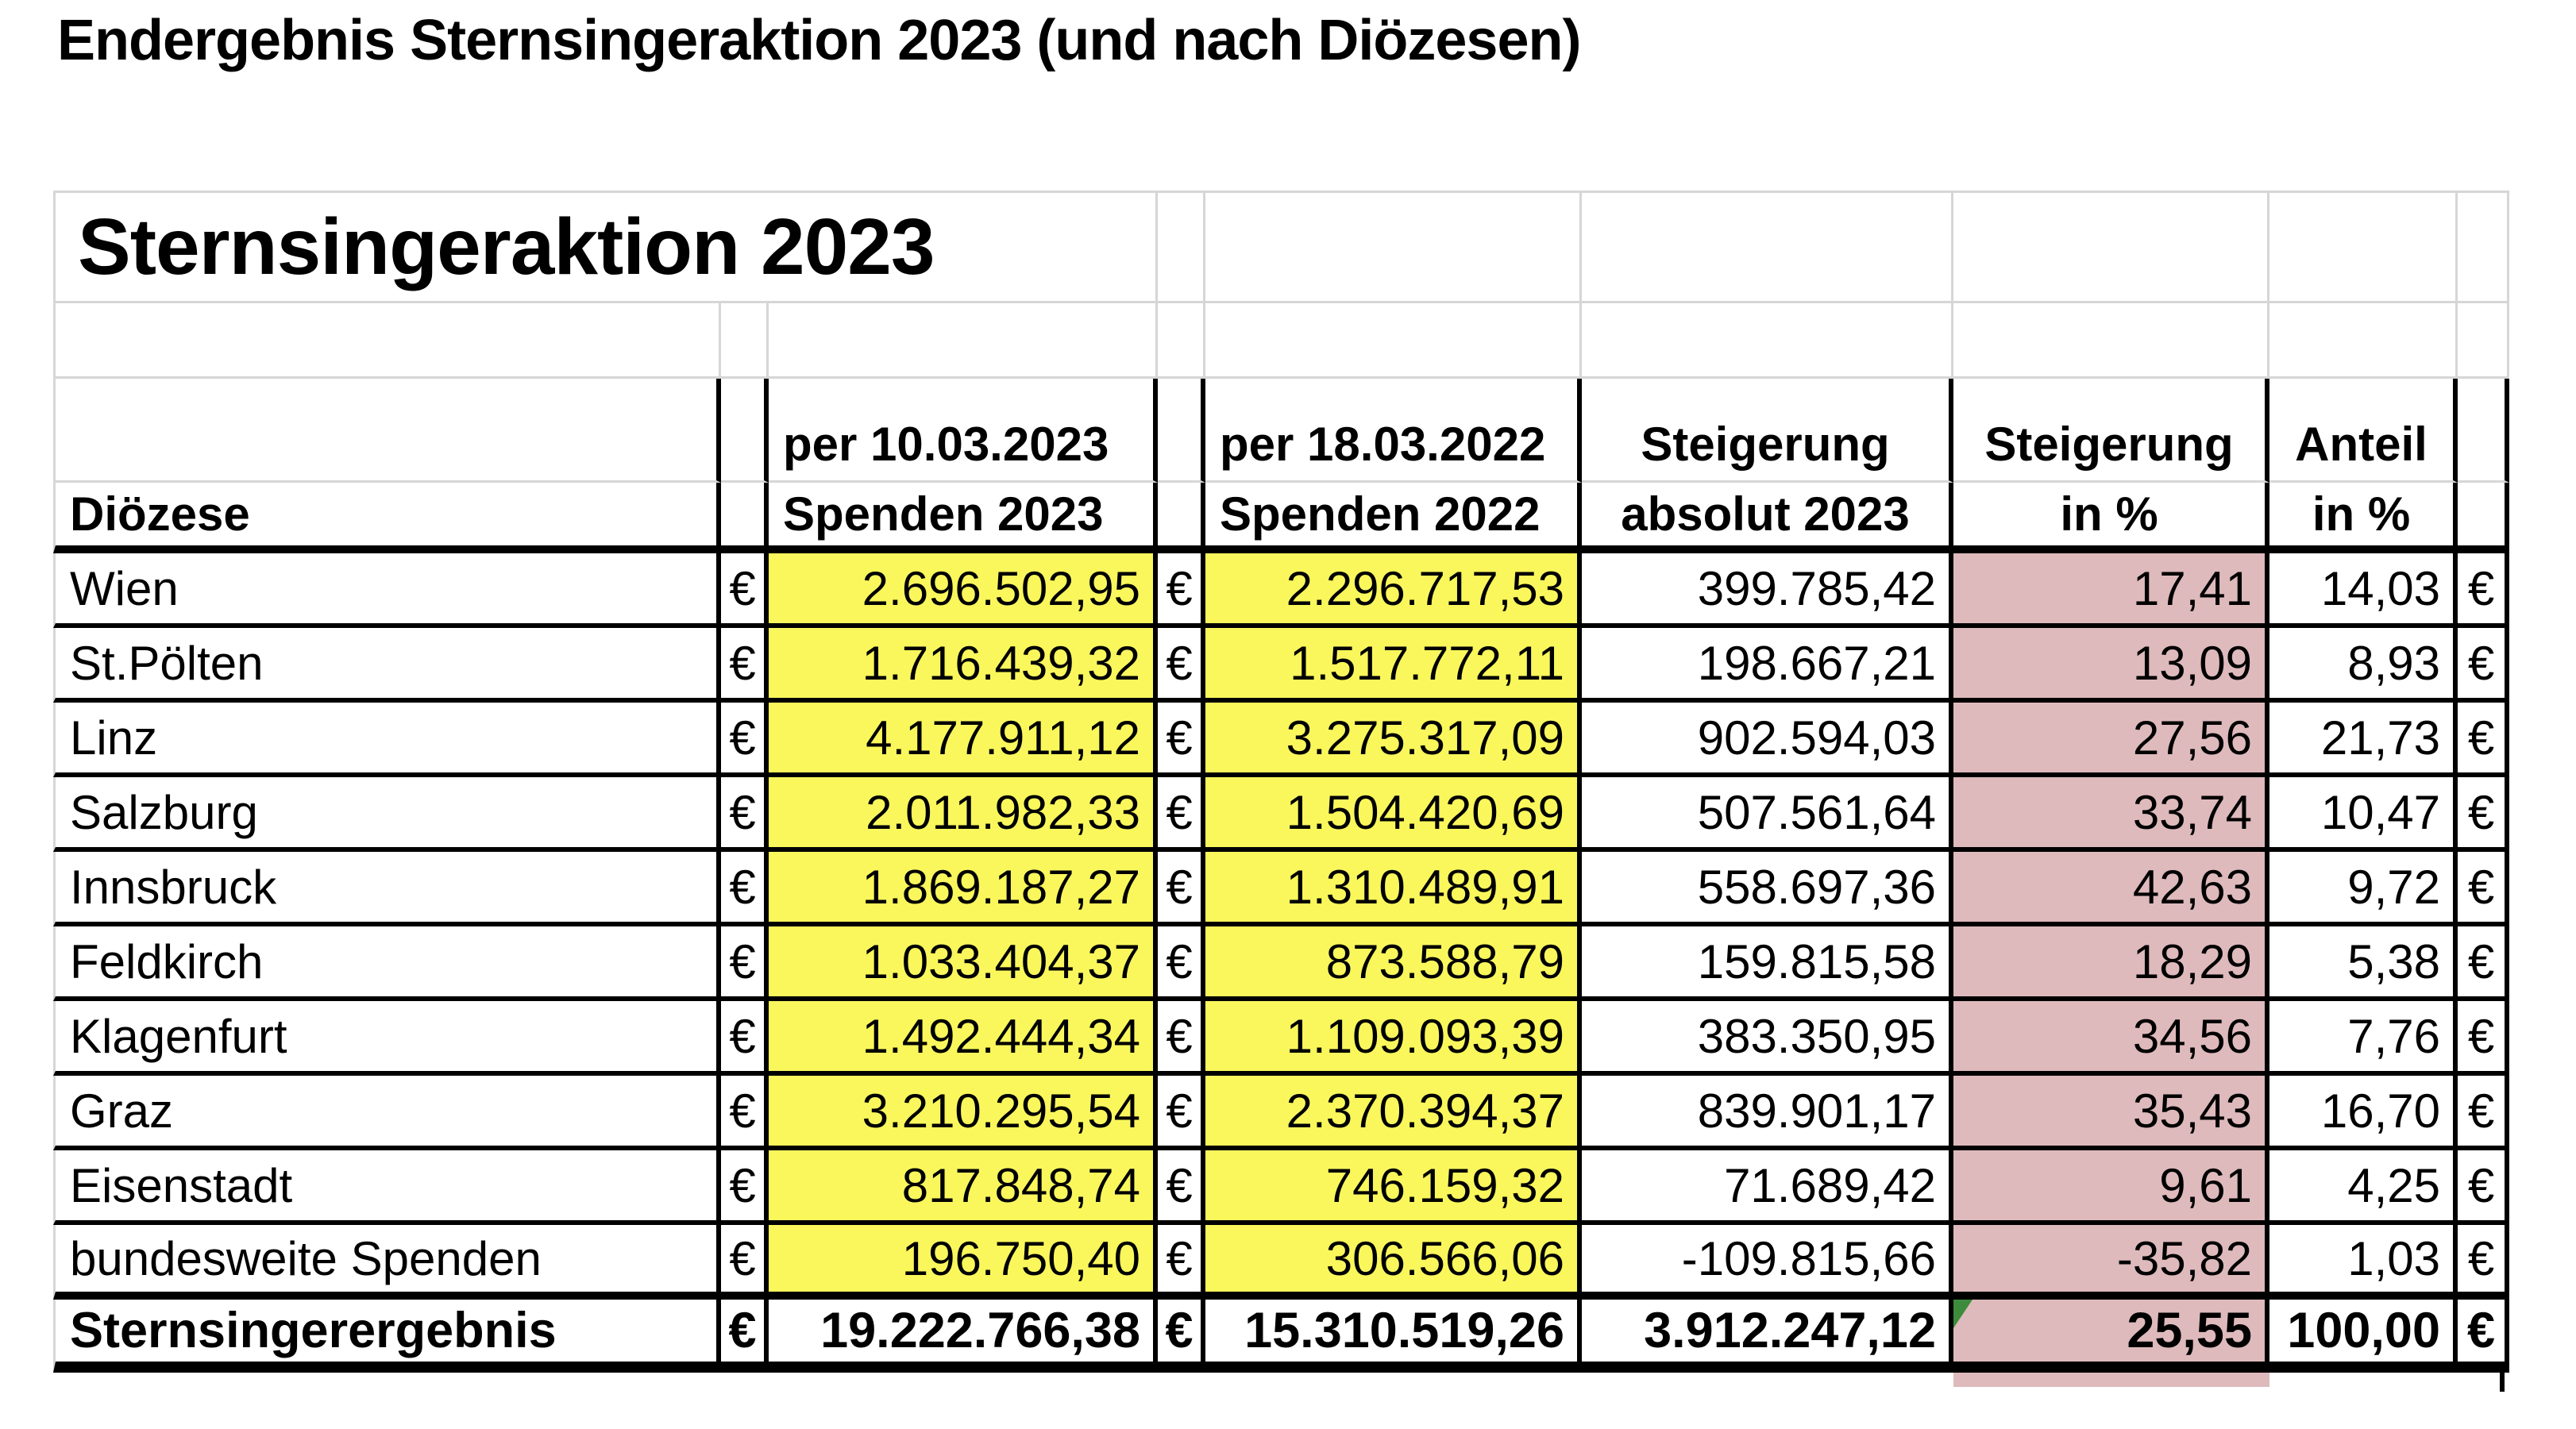 Image resolution: width=2576 pixels, height=1429 pixels. I want to click on header-anteil-line2: in %, so click(2363, 518).